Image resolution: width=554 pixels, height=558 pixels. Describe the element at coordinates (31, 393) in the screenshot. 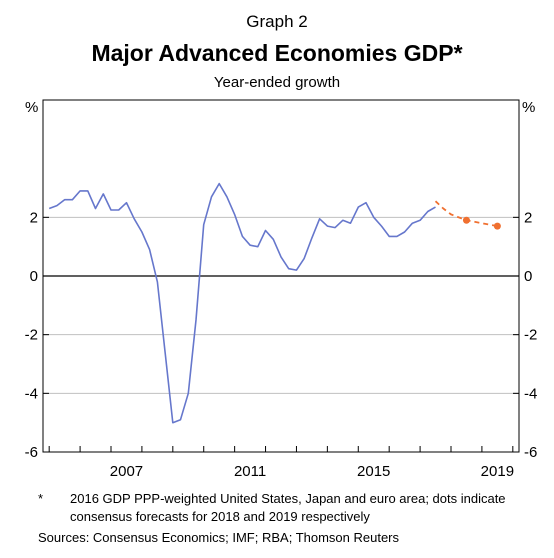

I see `y-tick-label-left: -4` at that location.